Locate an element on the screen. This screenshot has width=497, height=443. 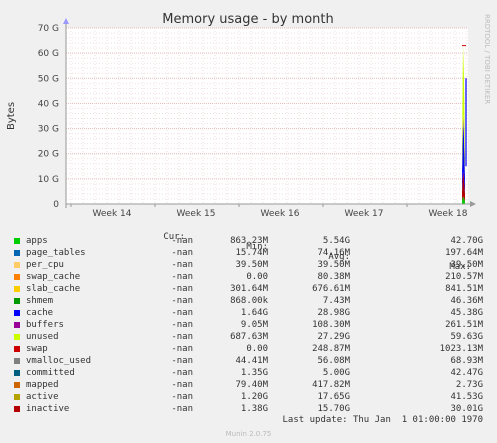
x-tick-label: Week 18 is located at coordinates (448, 214).